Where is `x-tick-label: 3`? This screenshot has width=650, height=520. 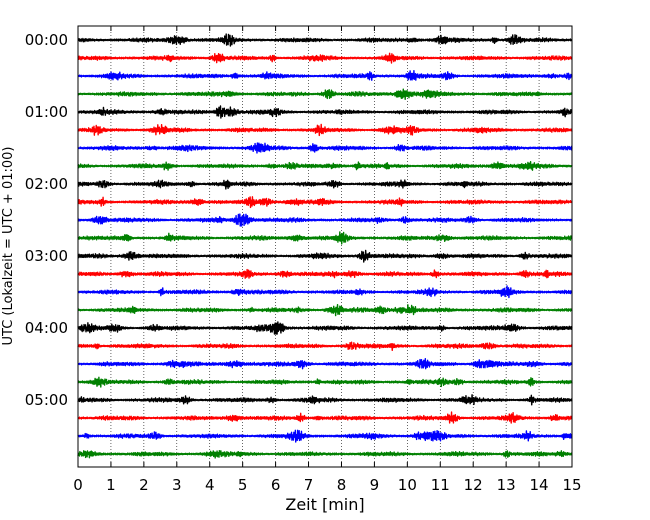
x-tick-label: 3 is located at coordinates (177, 485).